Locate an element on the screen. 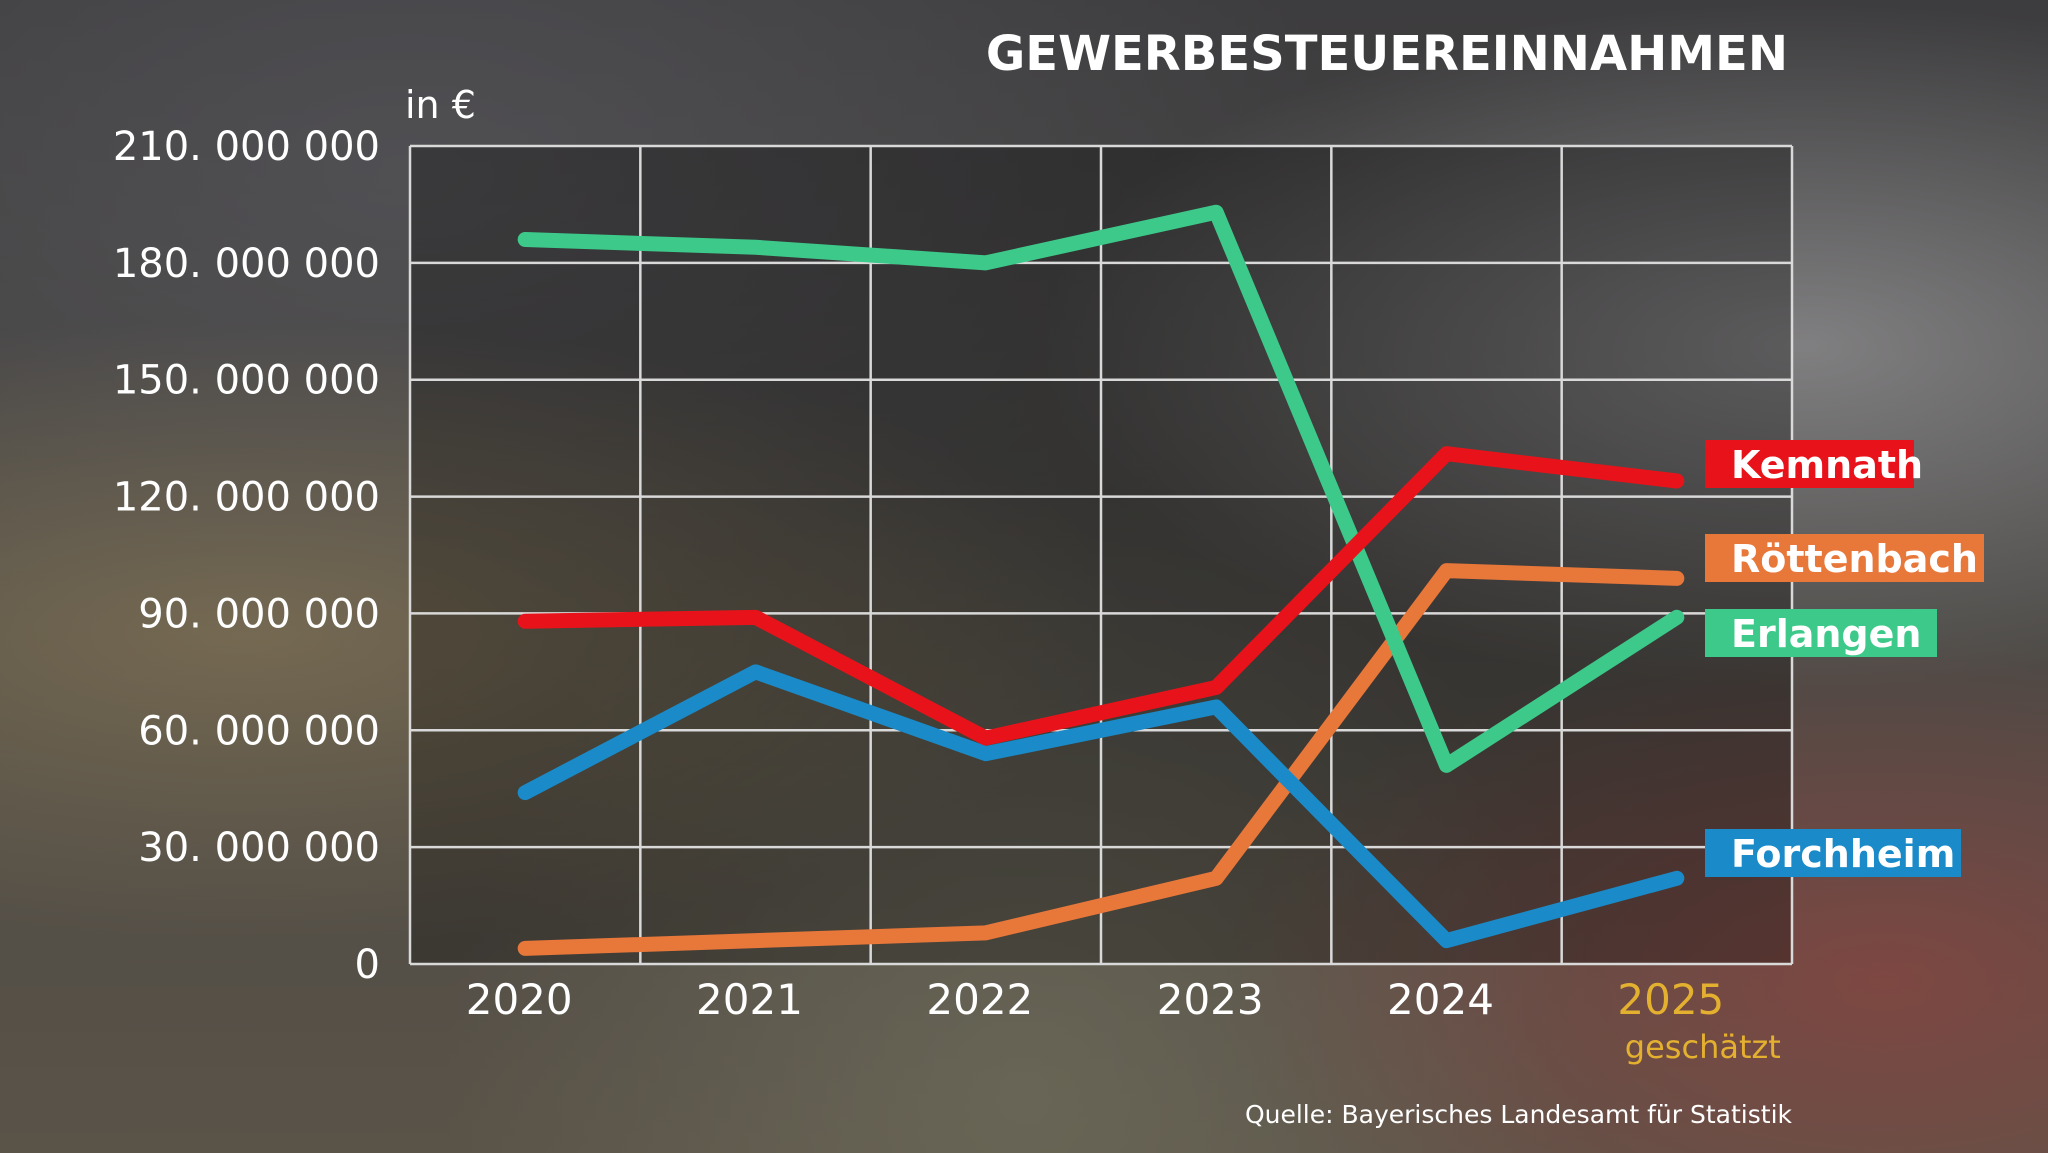 The image size is (2048, 1153). legend-swatch-erlangen is located at coordinates (1821, 633).